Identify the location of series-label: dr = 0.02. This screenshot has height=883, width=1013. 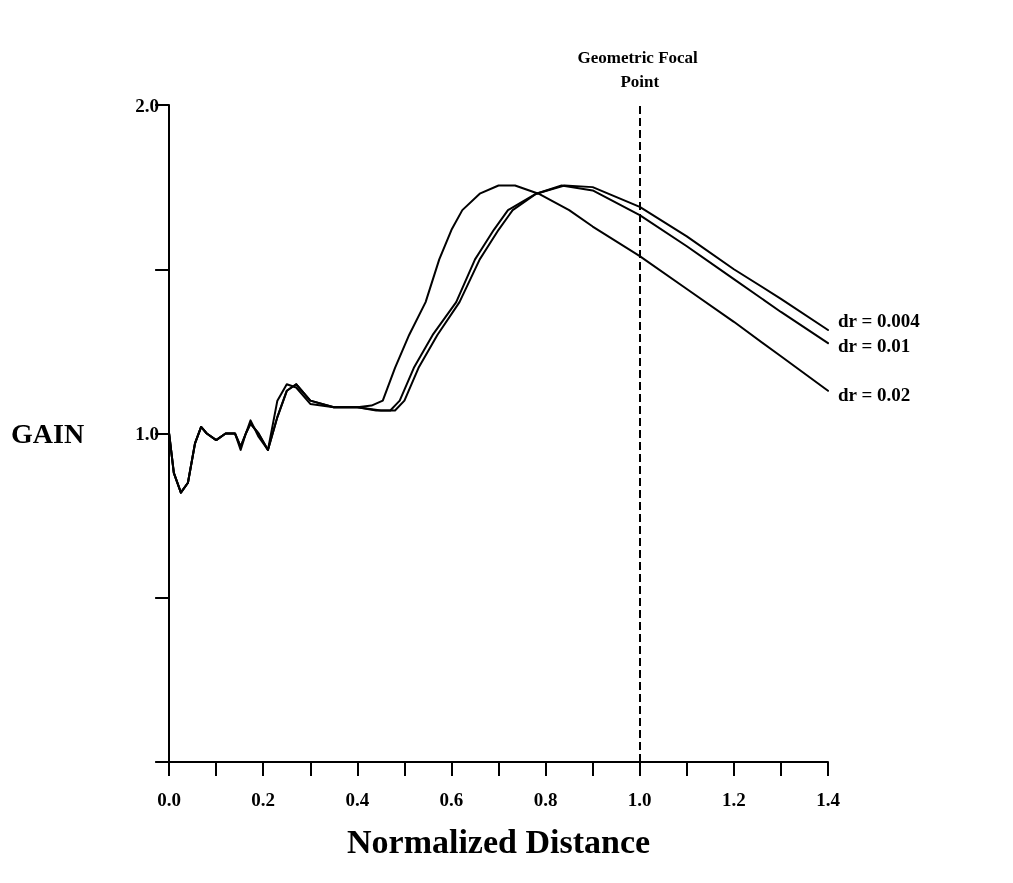
(874, 395).